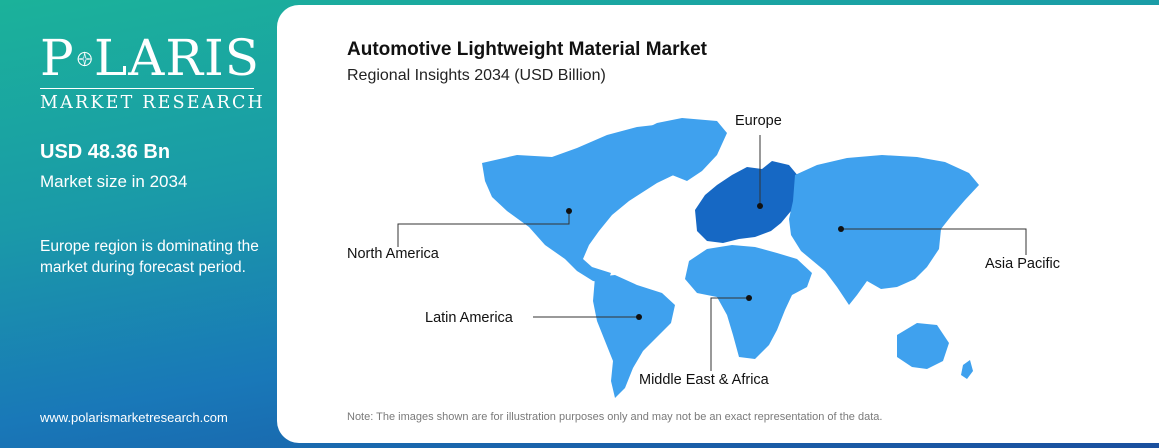  I want to click on marker-north-america, so click(569, 211).